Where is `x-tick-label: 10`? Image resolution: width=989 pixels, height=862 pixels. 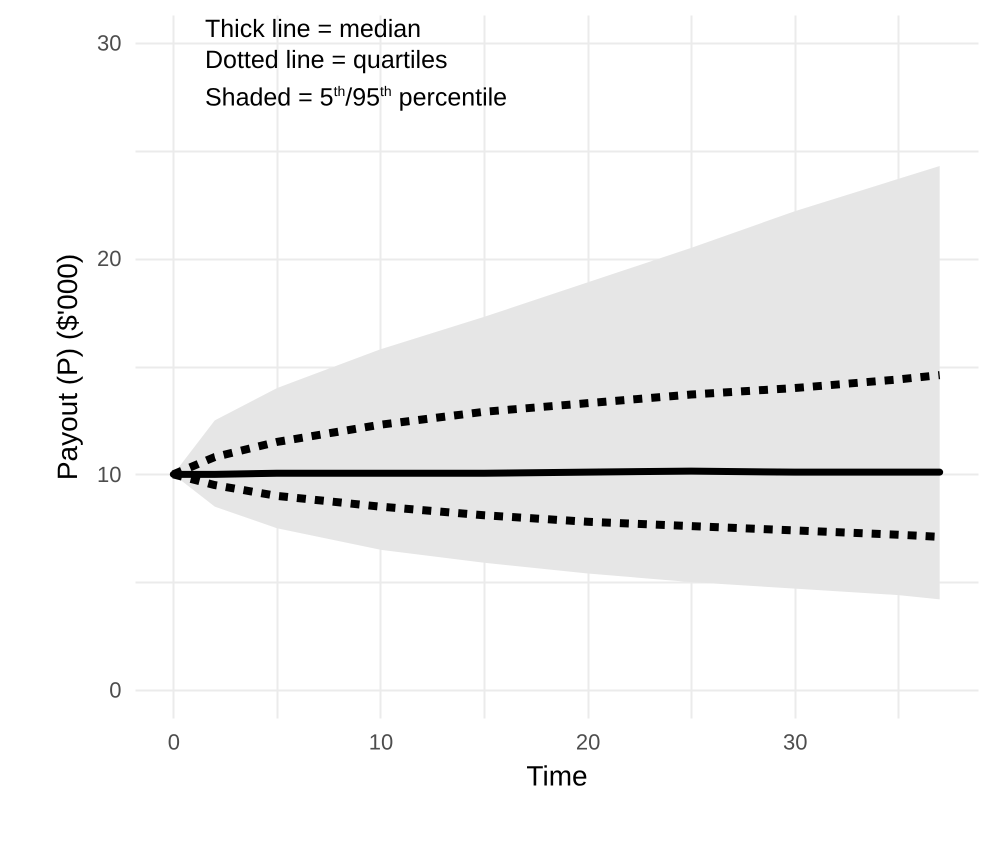 x-tick-label: 10 is located at coordinates (381, 742).